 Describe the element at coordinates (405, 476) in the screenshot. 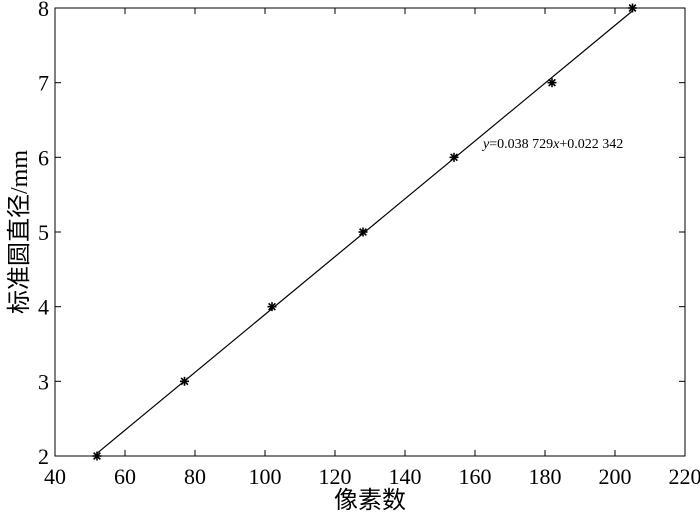

I see `x-tick-label-5: 140` at that location.